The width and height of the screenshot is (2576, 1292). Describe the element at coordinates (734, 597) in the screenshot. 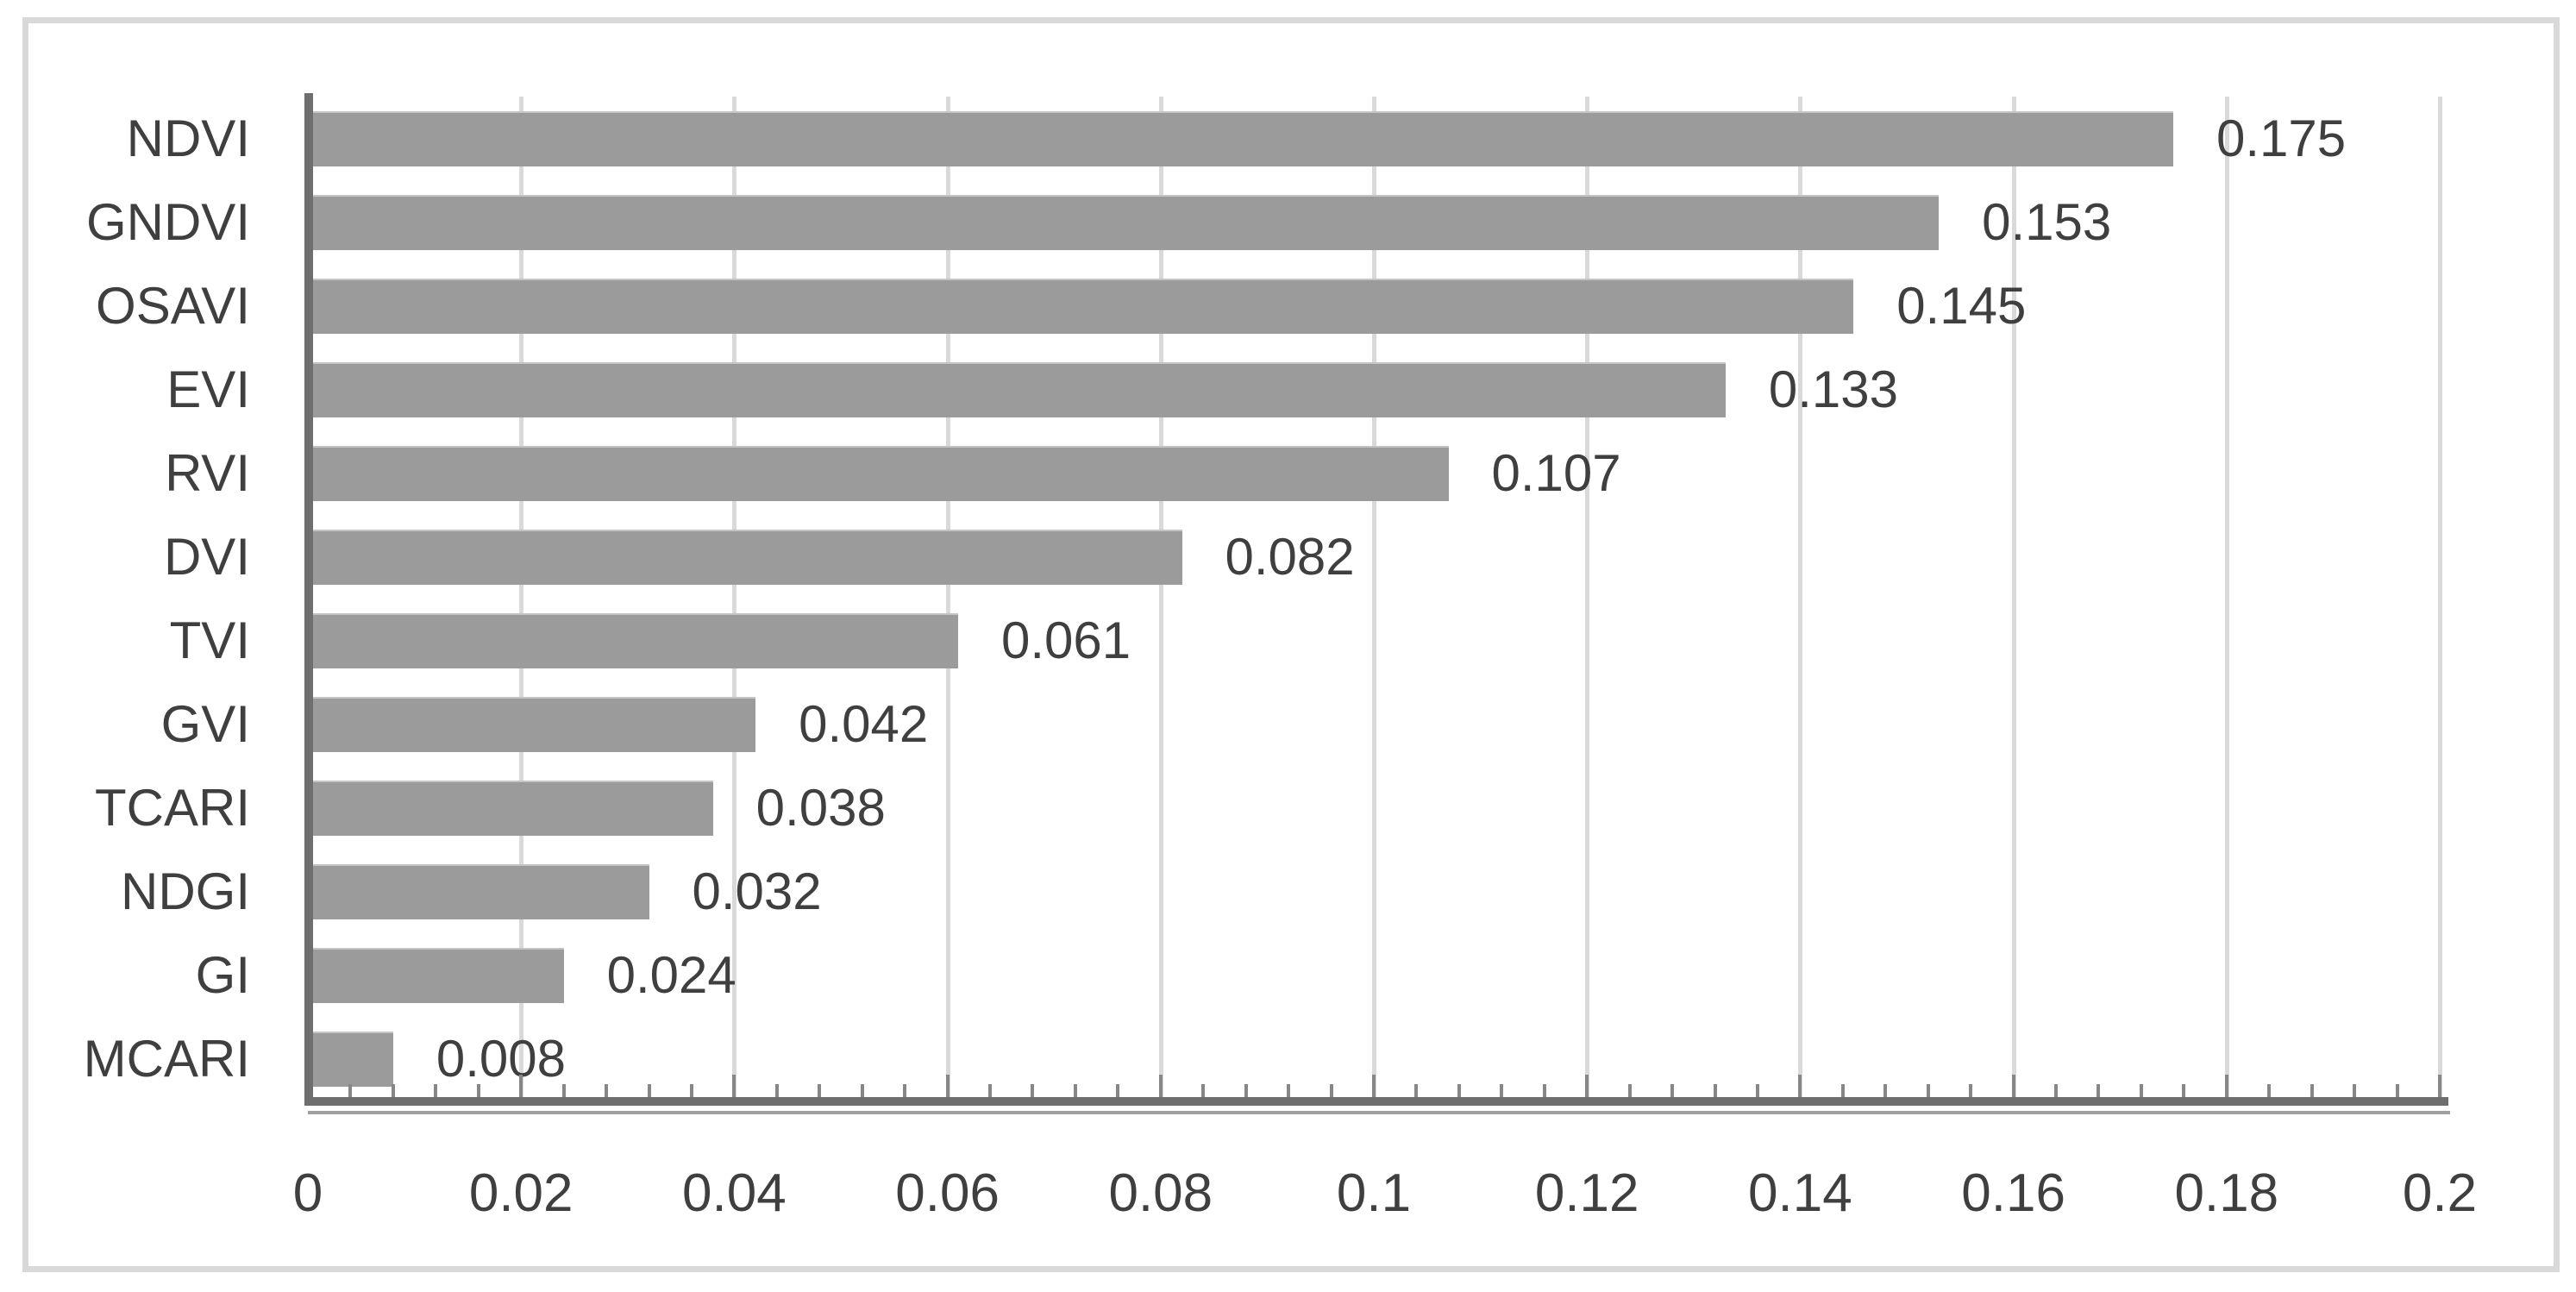

I see `gridline-0.04` at that location.